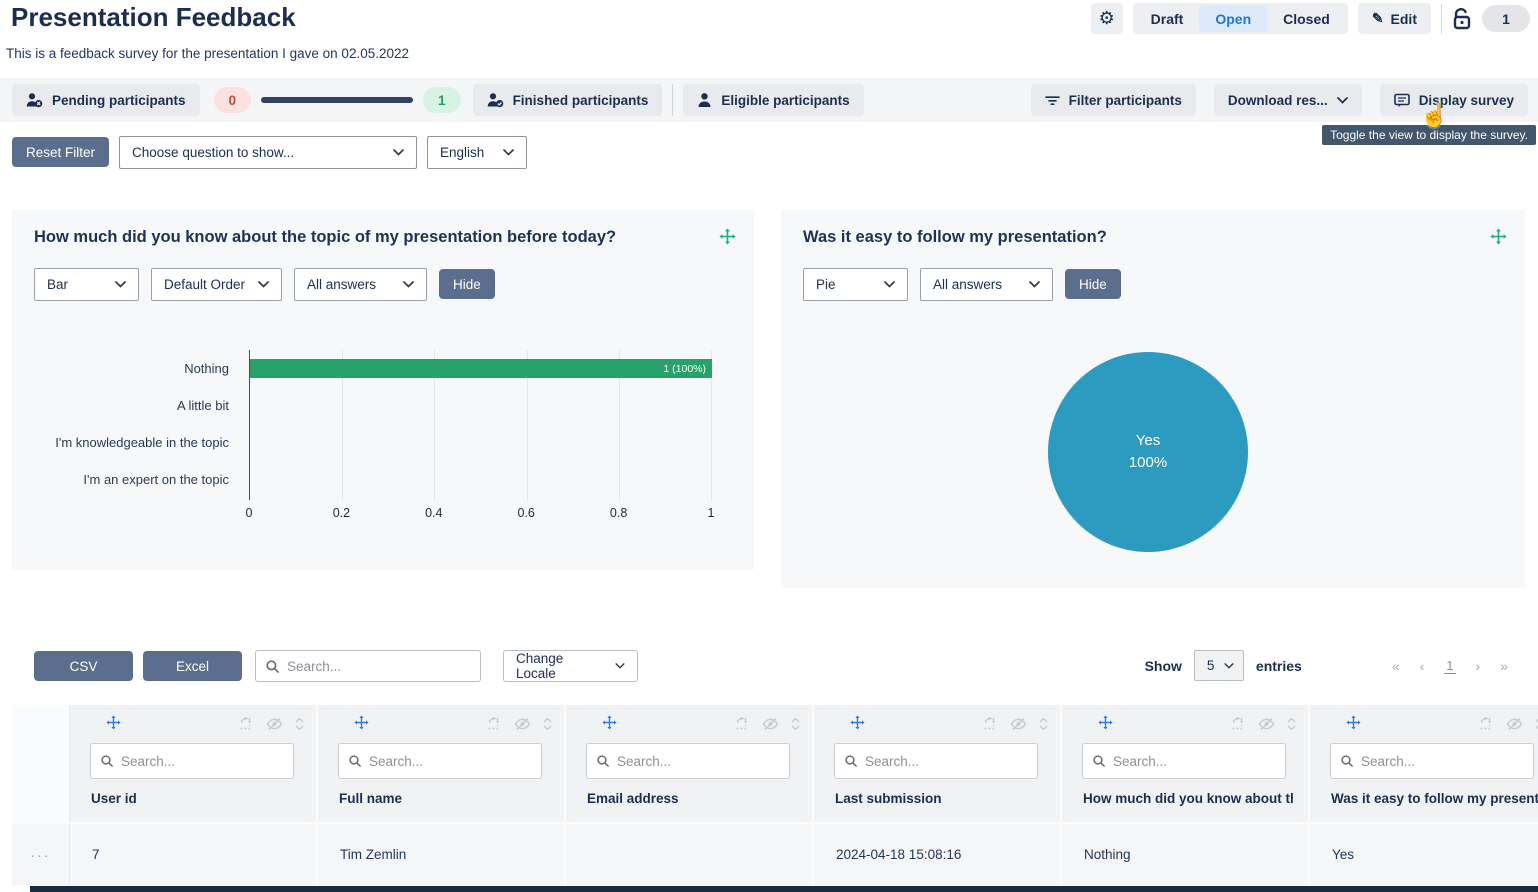 Image resolution: width=1538 pixels, height=892 pixels. What do you see at coordinates (855, 284) in the screenshot?
I see `chart-type-select: Pie` at bounding box center [855, 284].